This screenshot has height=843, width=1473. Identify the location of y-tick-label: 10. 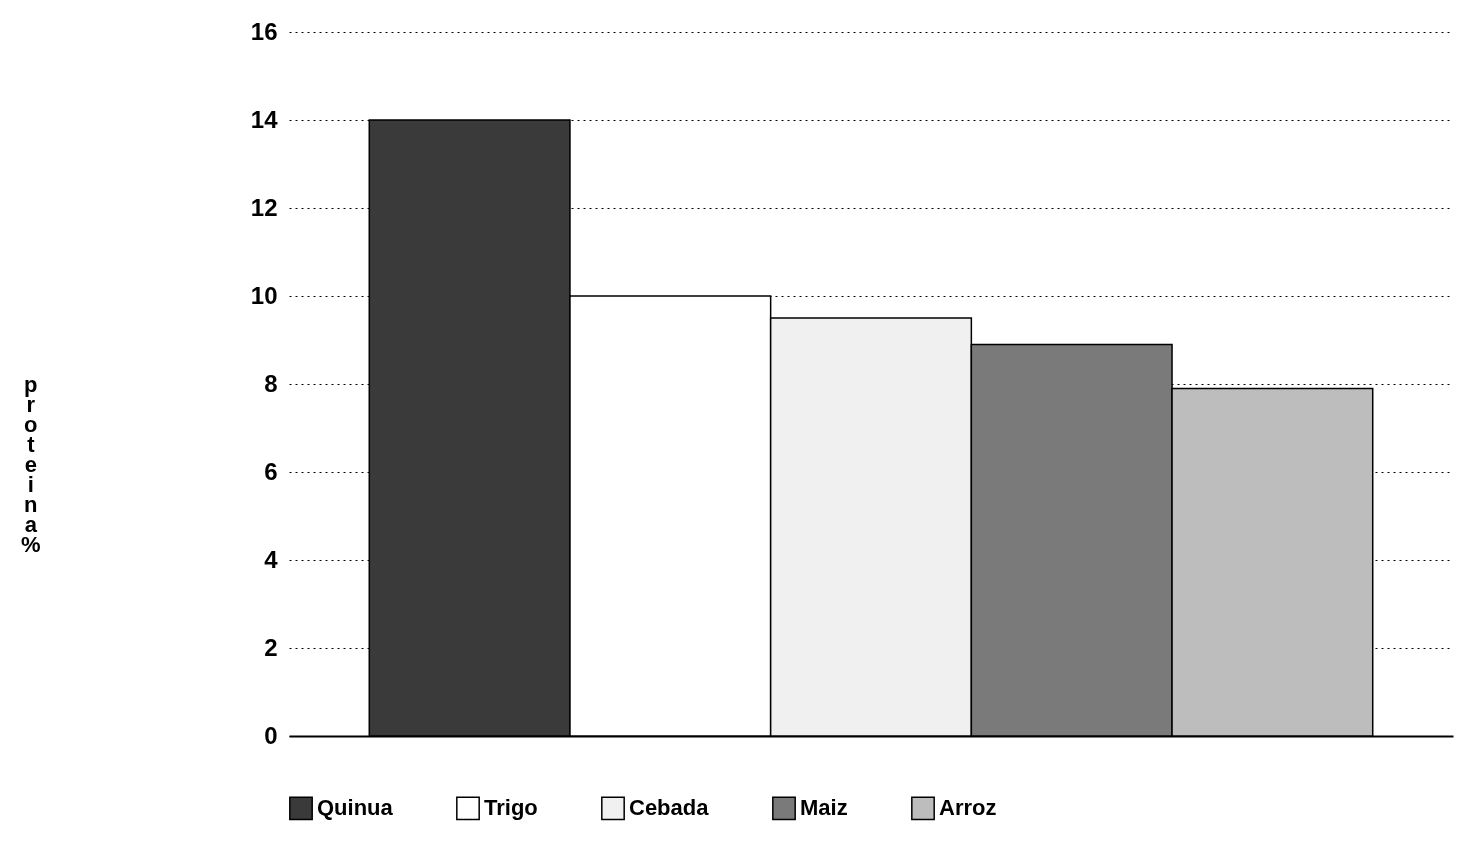
(264, 295).